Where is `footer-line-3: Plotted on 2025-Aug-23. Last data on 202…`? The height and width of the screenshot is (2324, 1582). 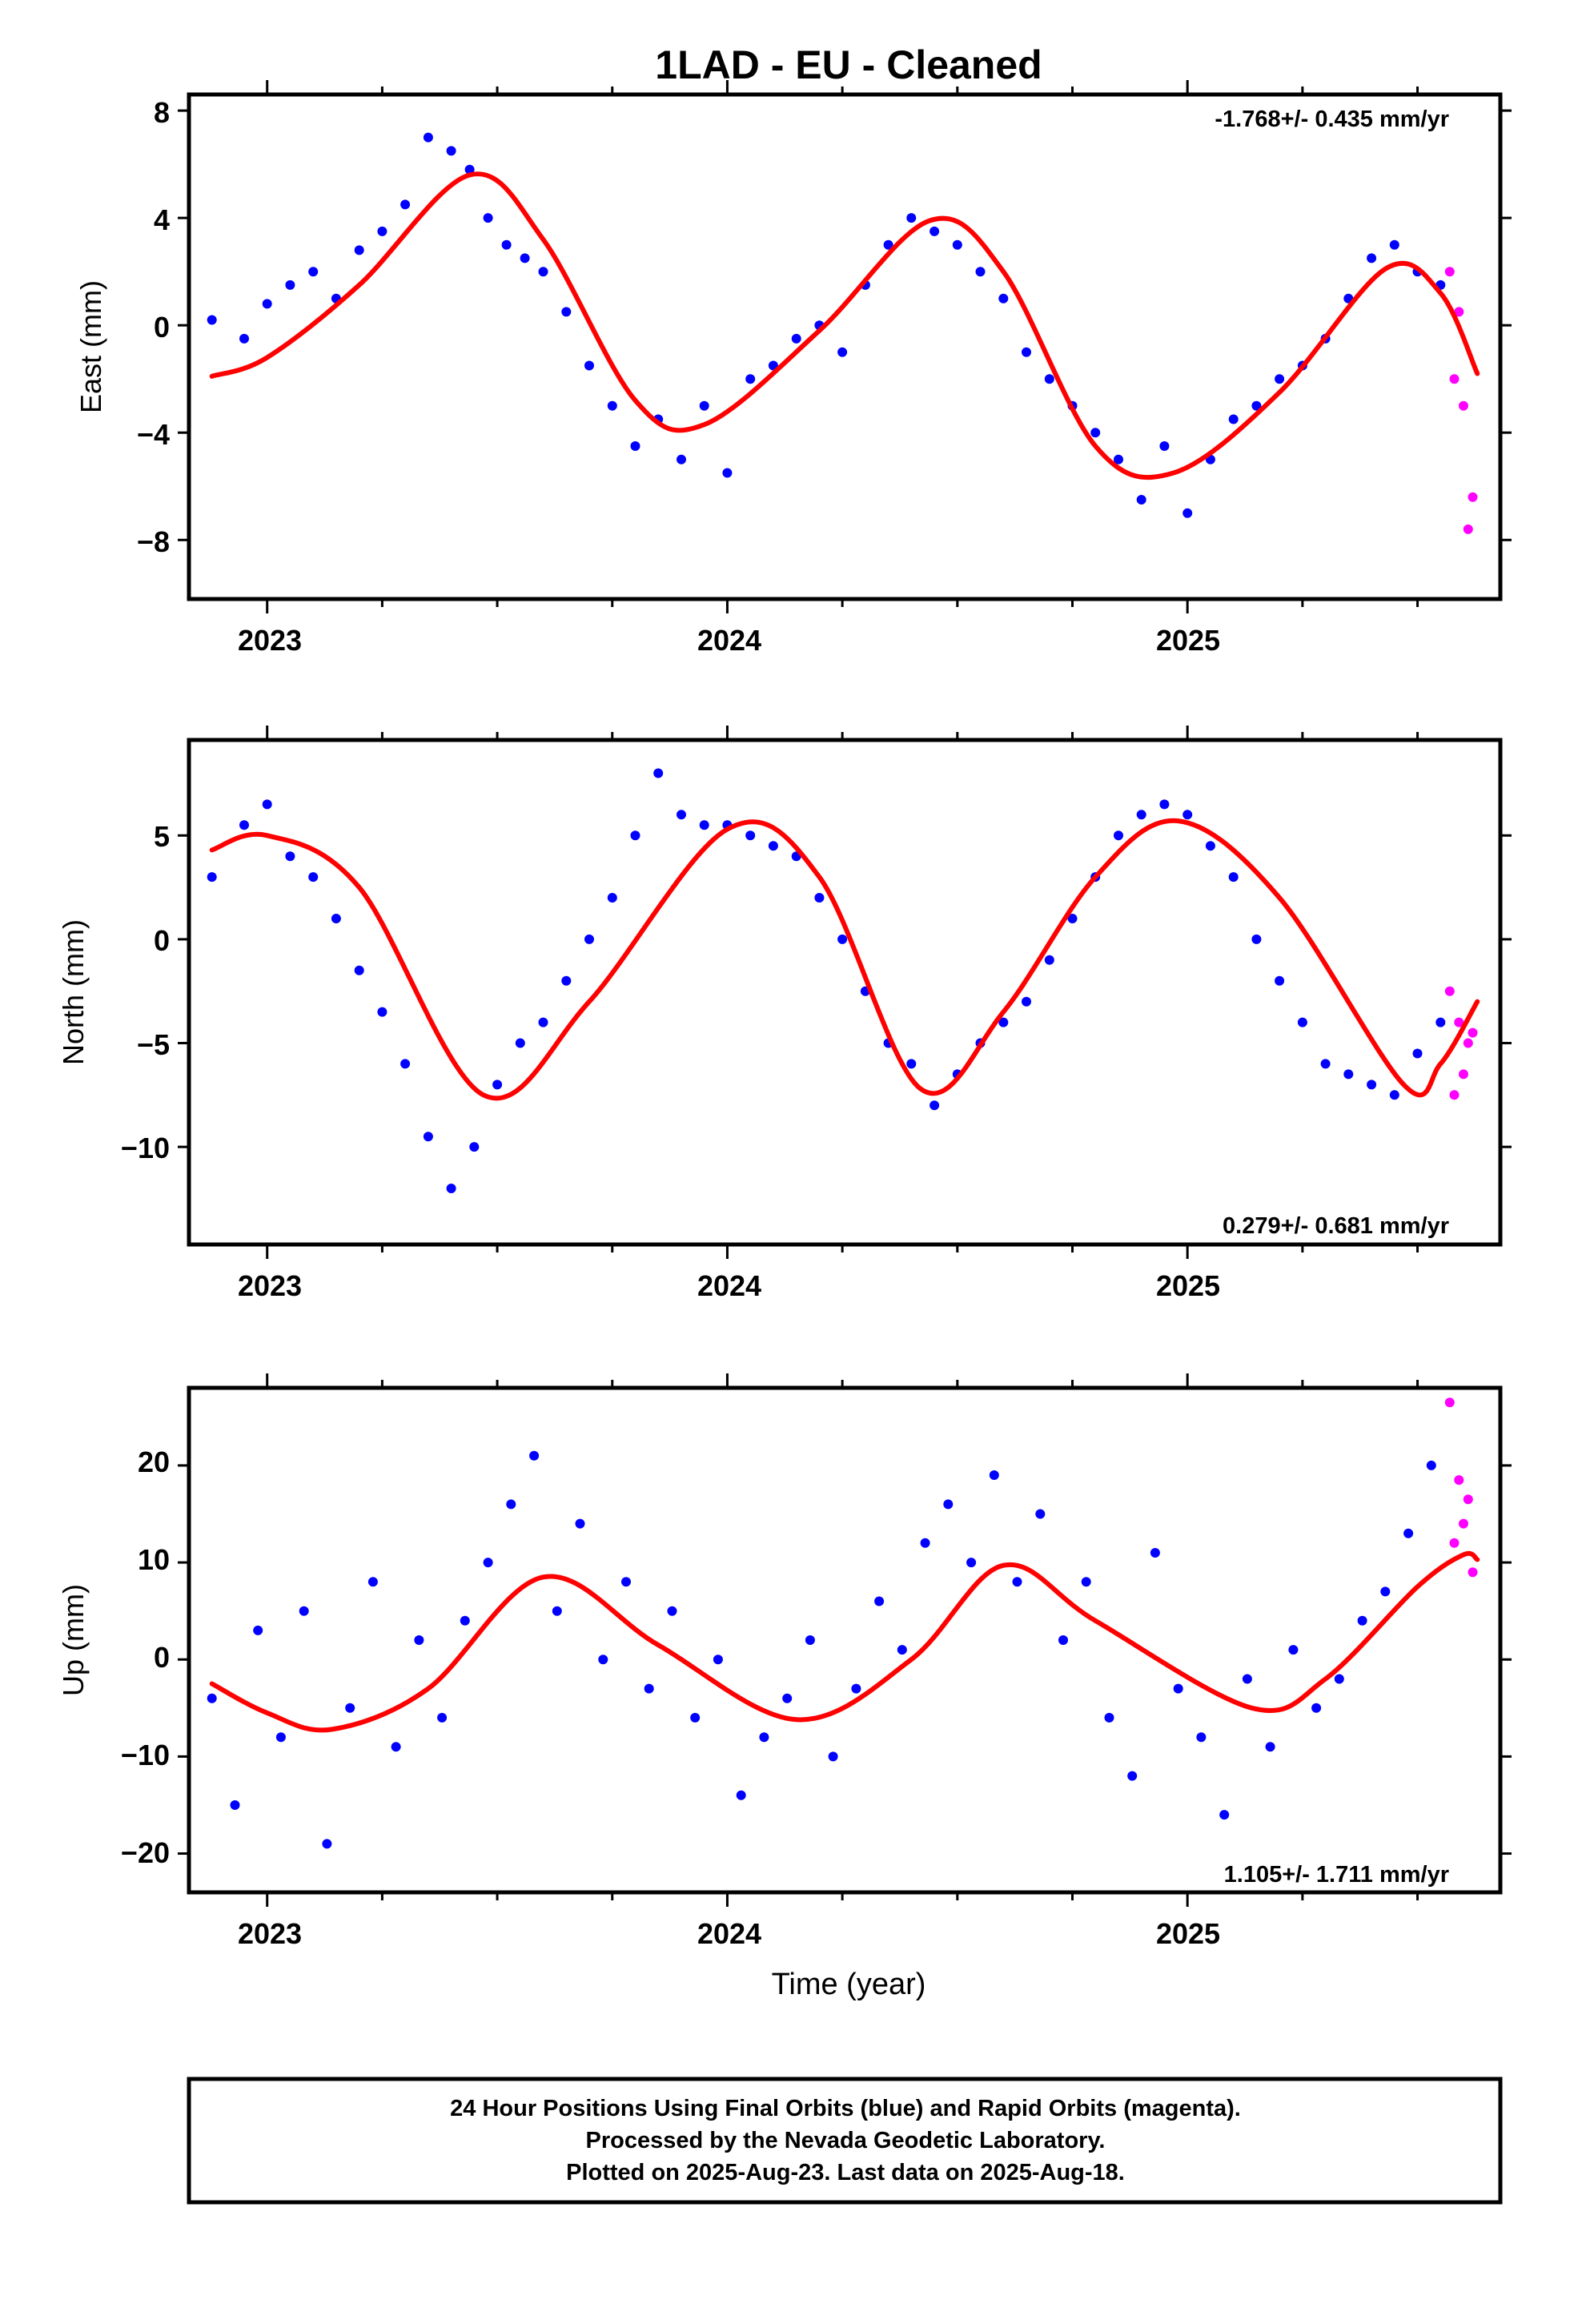
footer-line-3: Plotted on 2025-Aug-23. Last data on 202… is located at coordinates (846, 2172).